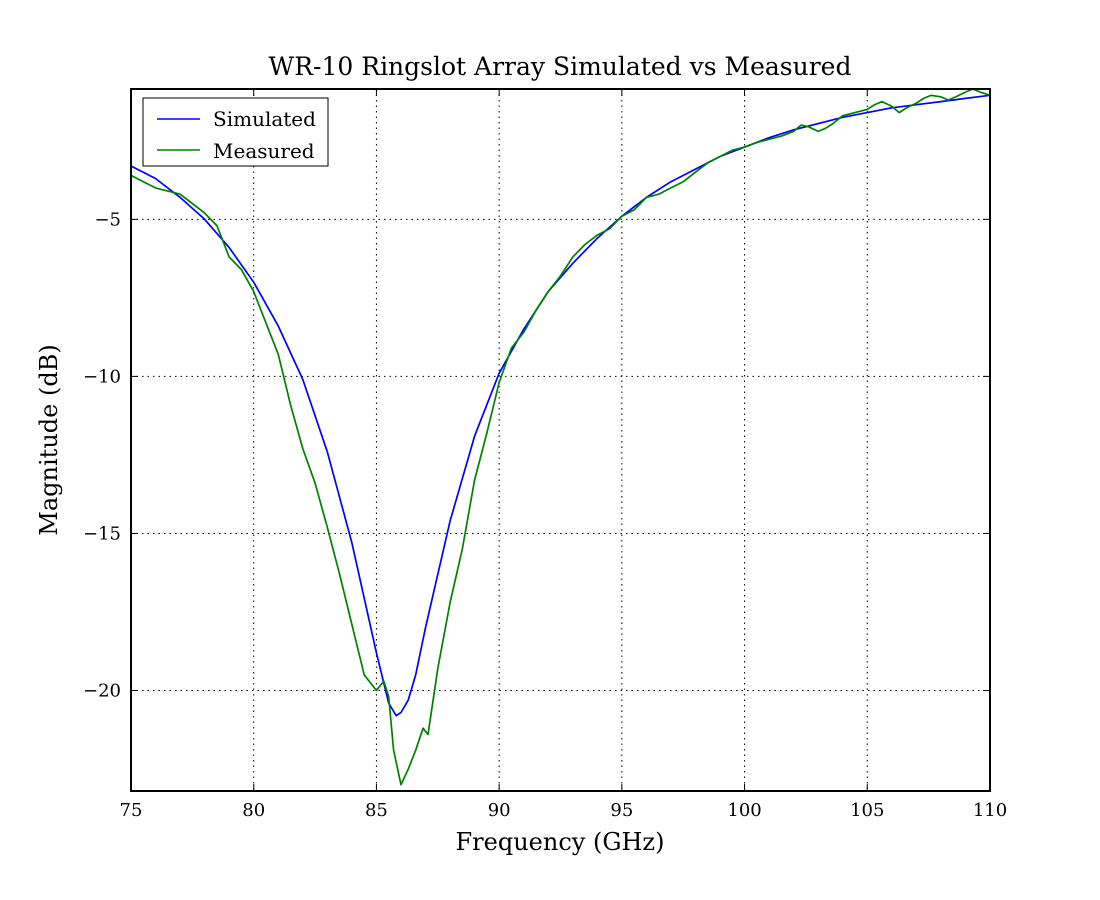  I want to click on legend-label-measured: Measured, so click(264, 151).